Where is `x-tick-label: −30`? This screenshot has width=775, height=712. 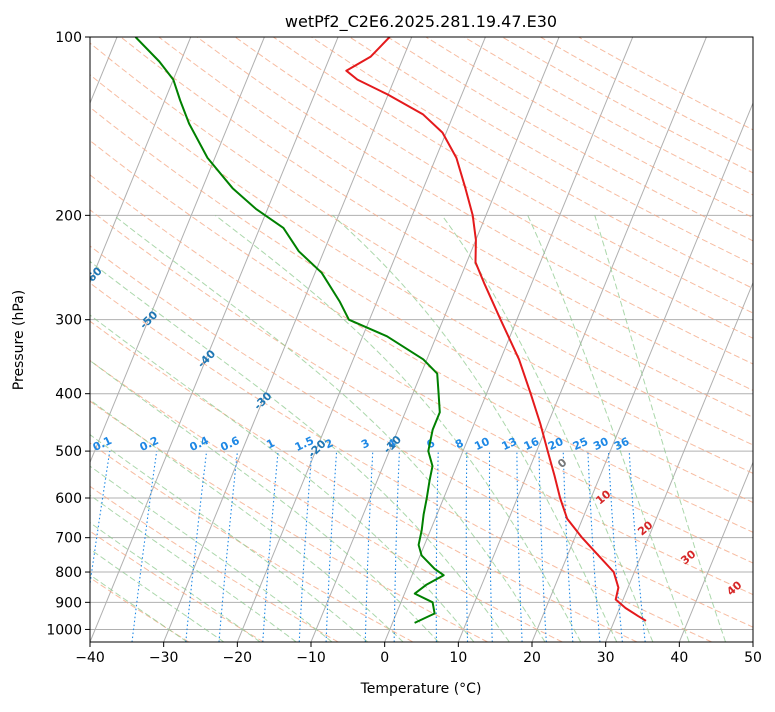
x-tick-label: −30 is located at coordinates (164, 658).